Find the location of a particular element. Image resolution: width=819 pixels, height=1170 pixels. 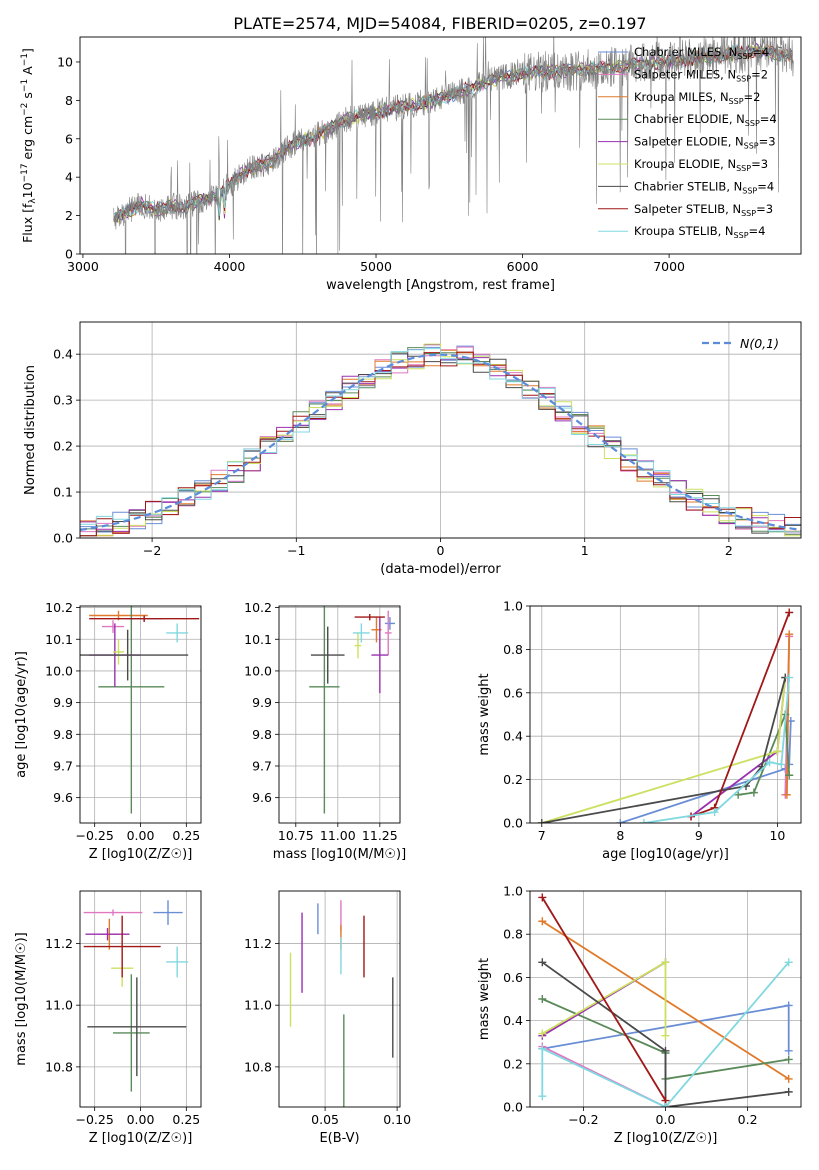

legend-label-main: Chabrier ELODIE, N is located at coordinates (689, 119).